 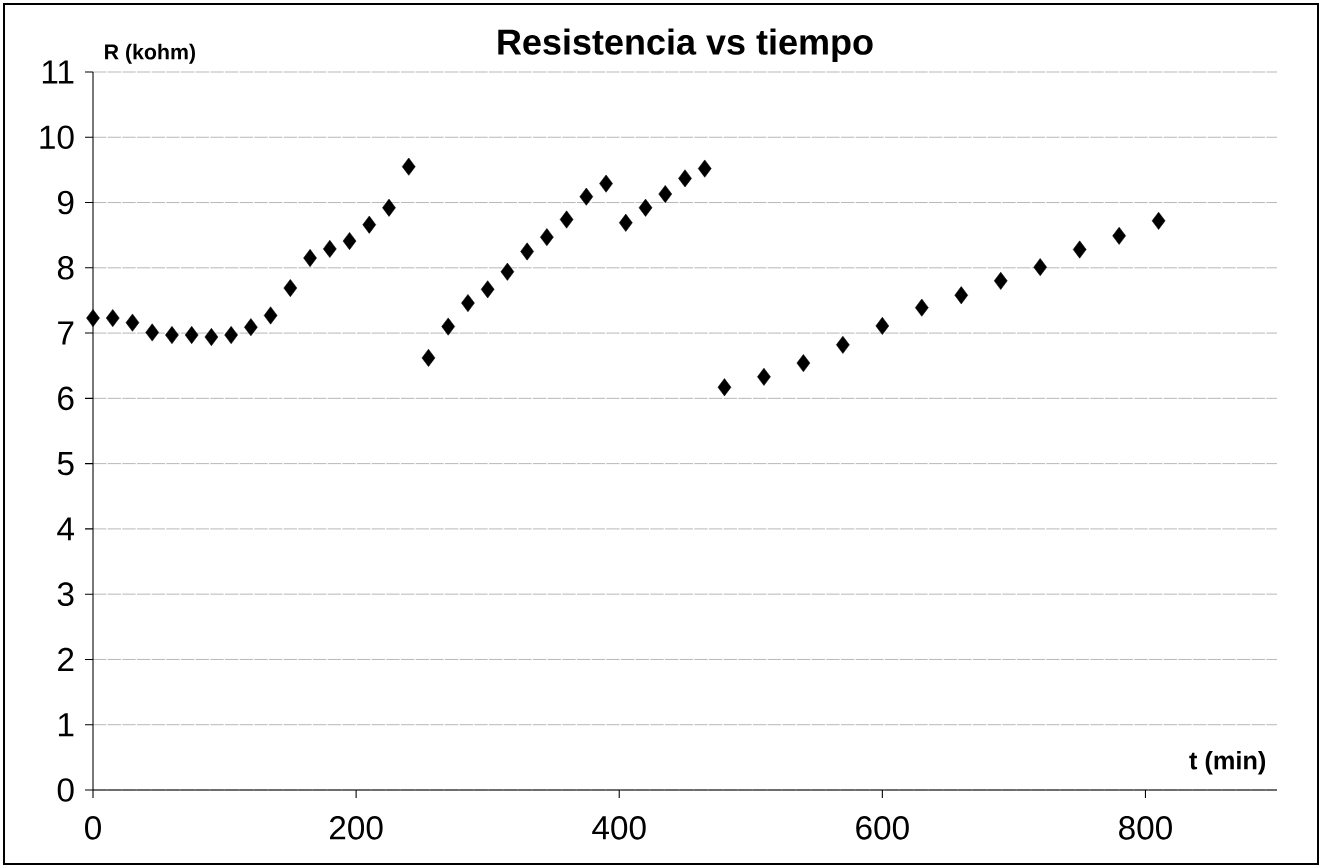 I want to click on chart-title: Resistencia vs tiempo, so click(x=685, y=45).